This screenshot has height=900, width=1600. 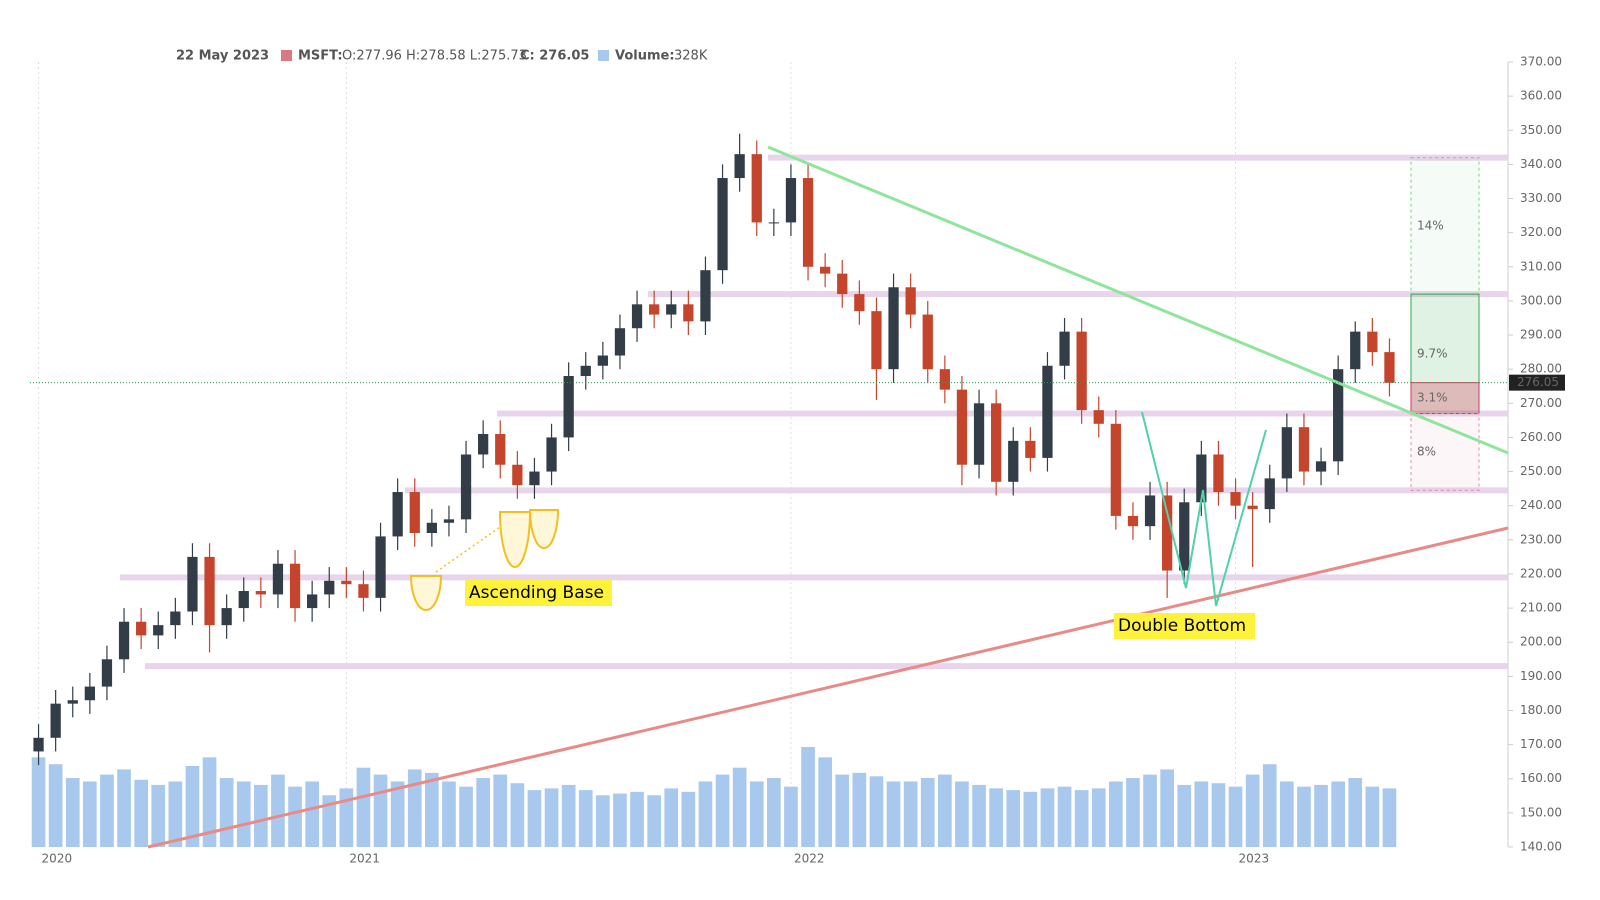 What do you see at coordinates (1541, 812) in the screenshot?
I see `y-tick-label: 150.00` at bounding box center [1541, 812].